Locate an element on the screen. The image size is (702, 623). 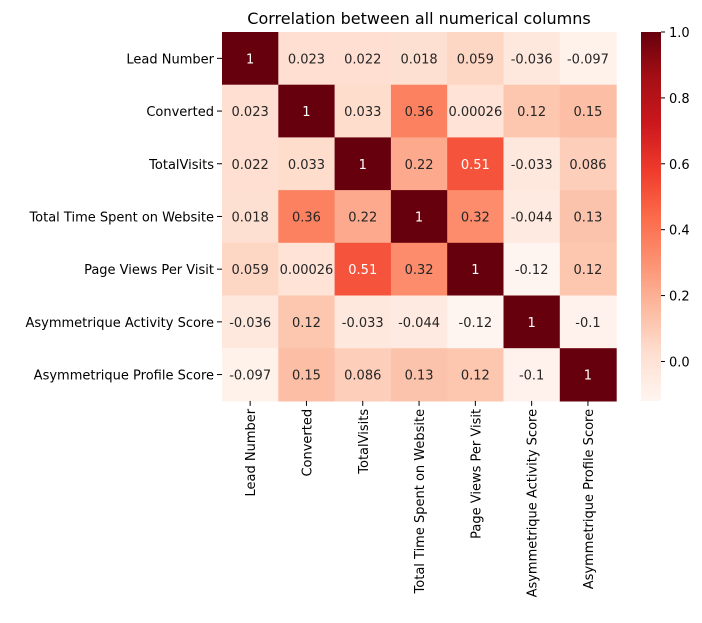
heatmap-cell-label: 0.36 is located at coordinates (419, 112).